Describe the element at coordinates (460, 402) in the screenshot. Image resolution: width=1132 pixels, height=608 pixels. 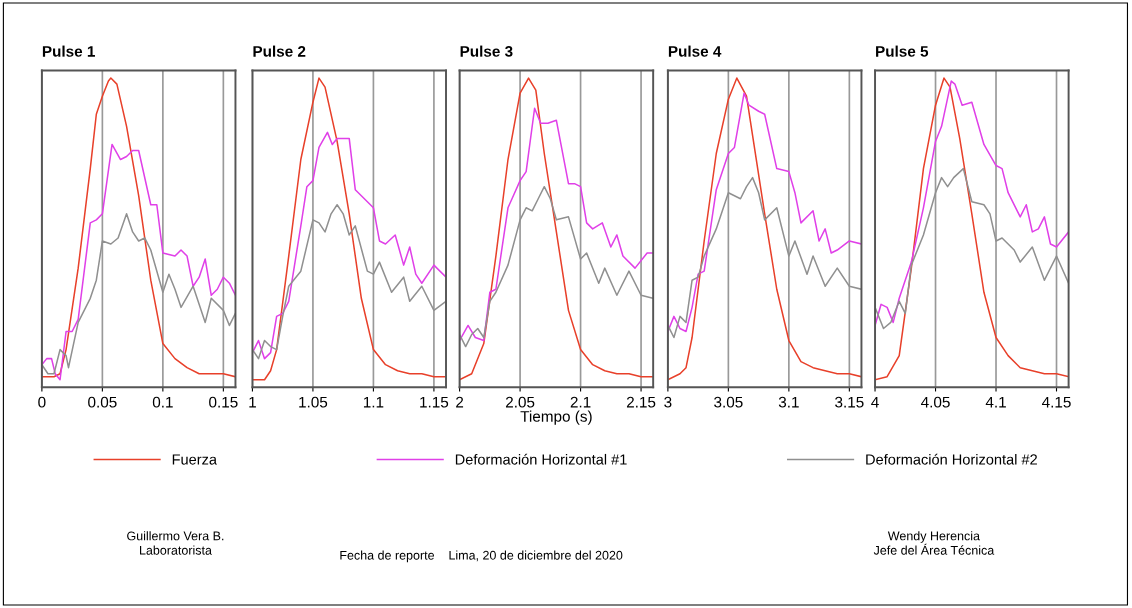
I see `x-tick-label: 2` at that location.